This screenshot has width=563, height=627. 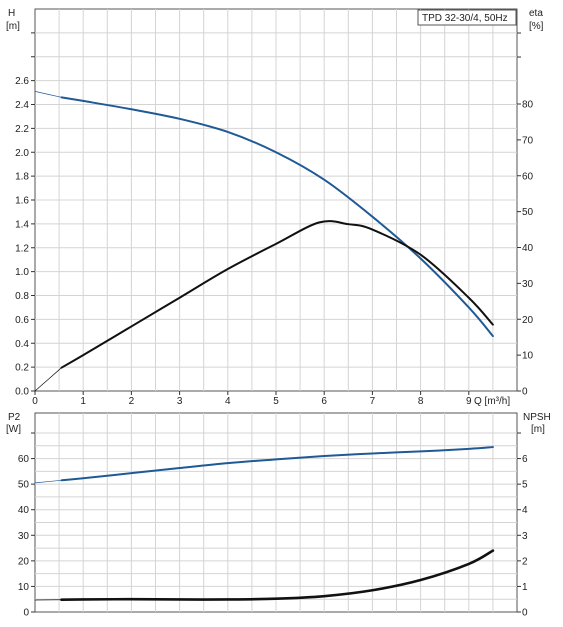 I want to click on h-tick-label: 0.6, so click(x=22, y=320).